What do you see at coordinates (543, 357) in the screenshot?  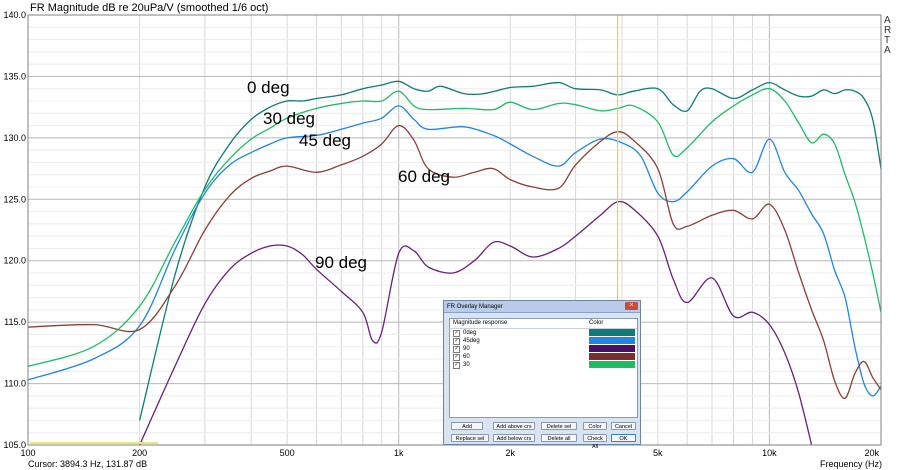 I see `list-item: ✓ 60` at bounding box center [543, 357].